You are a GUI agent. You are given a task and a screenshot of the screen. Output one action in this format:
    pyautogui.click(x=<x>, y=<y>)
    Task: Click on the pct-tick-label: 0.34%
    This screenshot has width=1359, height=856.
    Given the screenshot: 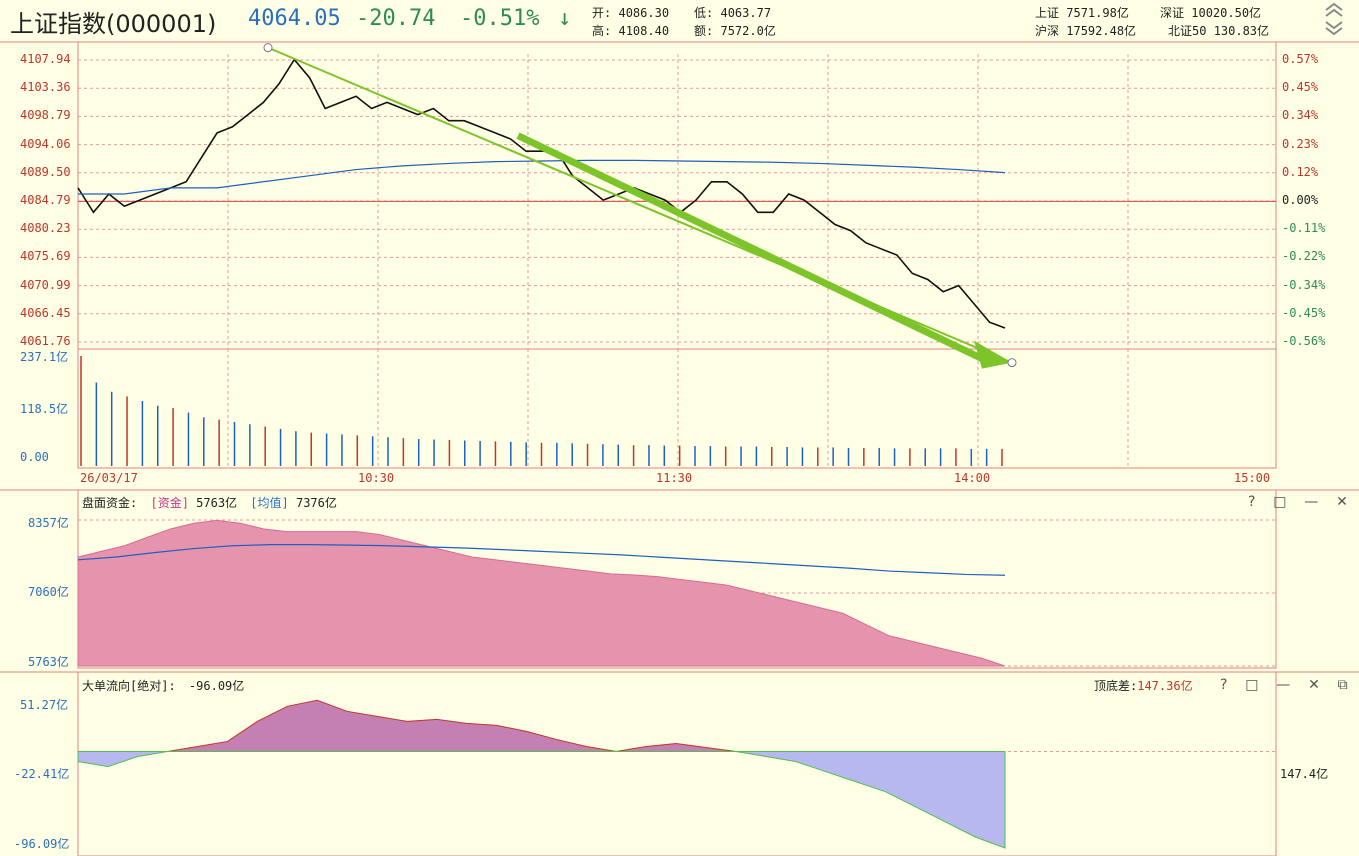 What is the action you would take?
    pyautogui.click(x=1300, y=115)
    